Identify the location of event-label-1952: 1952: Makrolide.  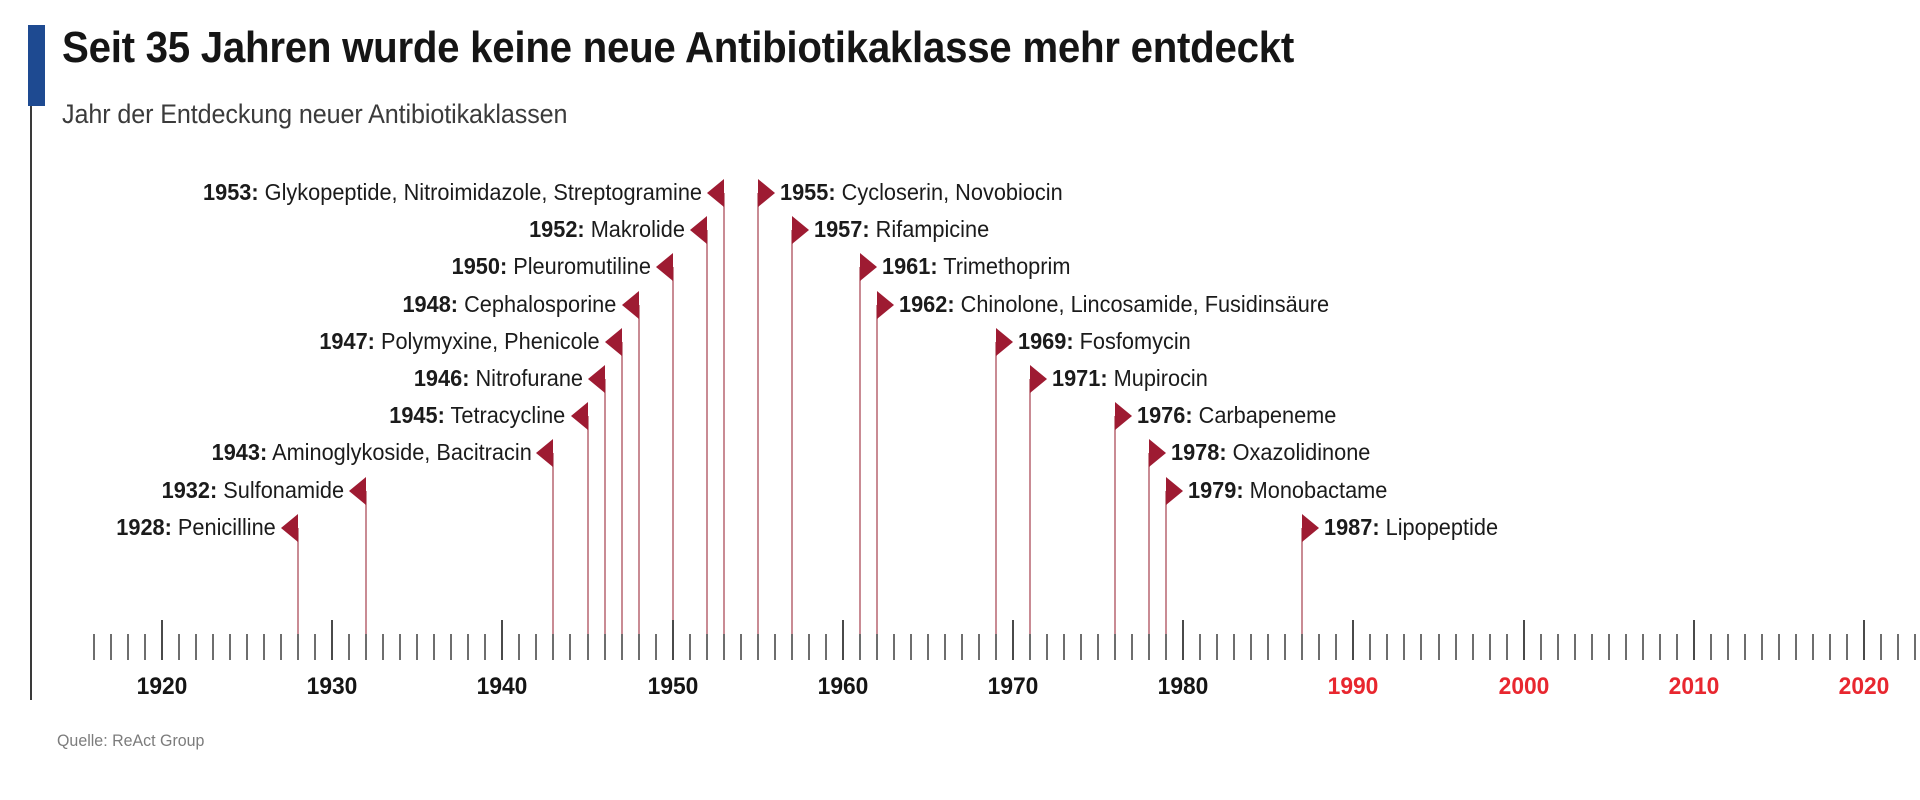
(607, 229).